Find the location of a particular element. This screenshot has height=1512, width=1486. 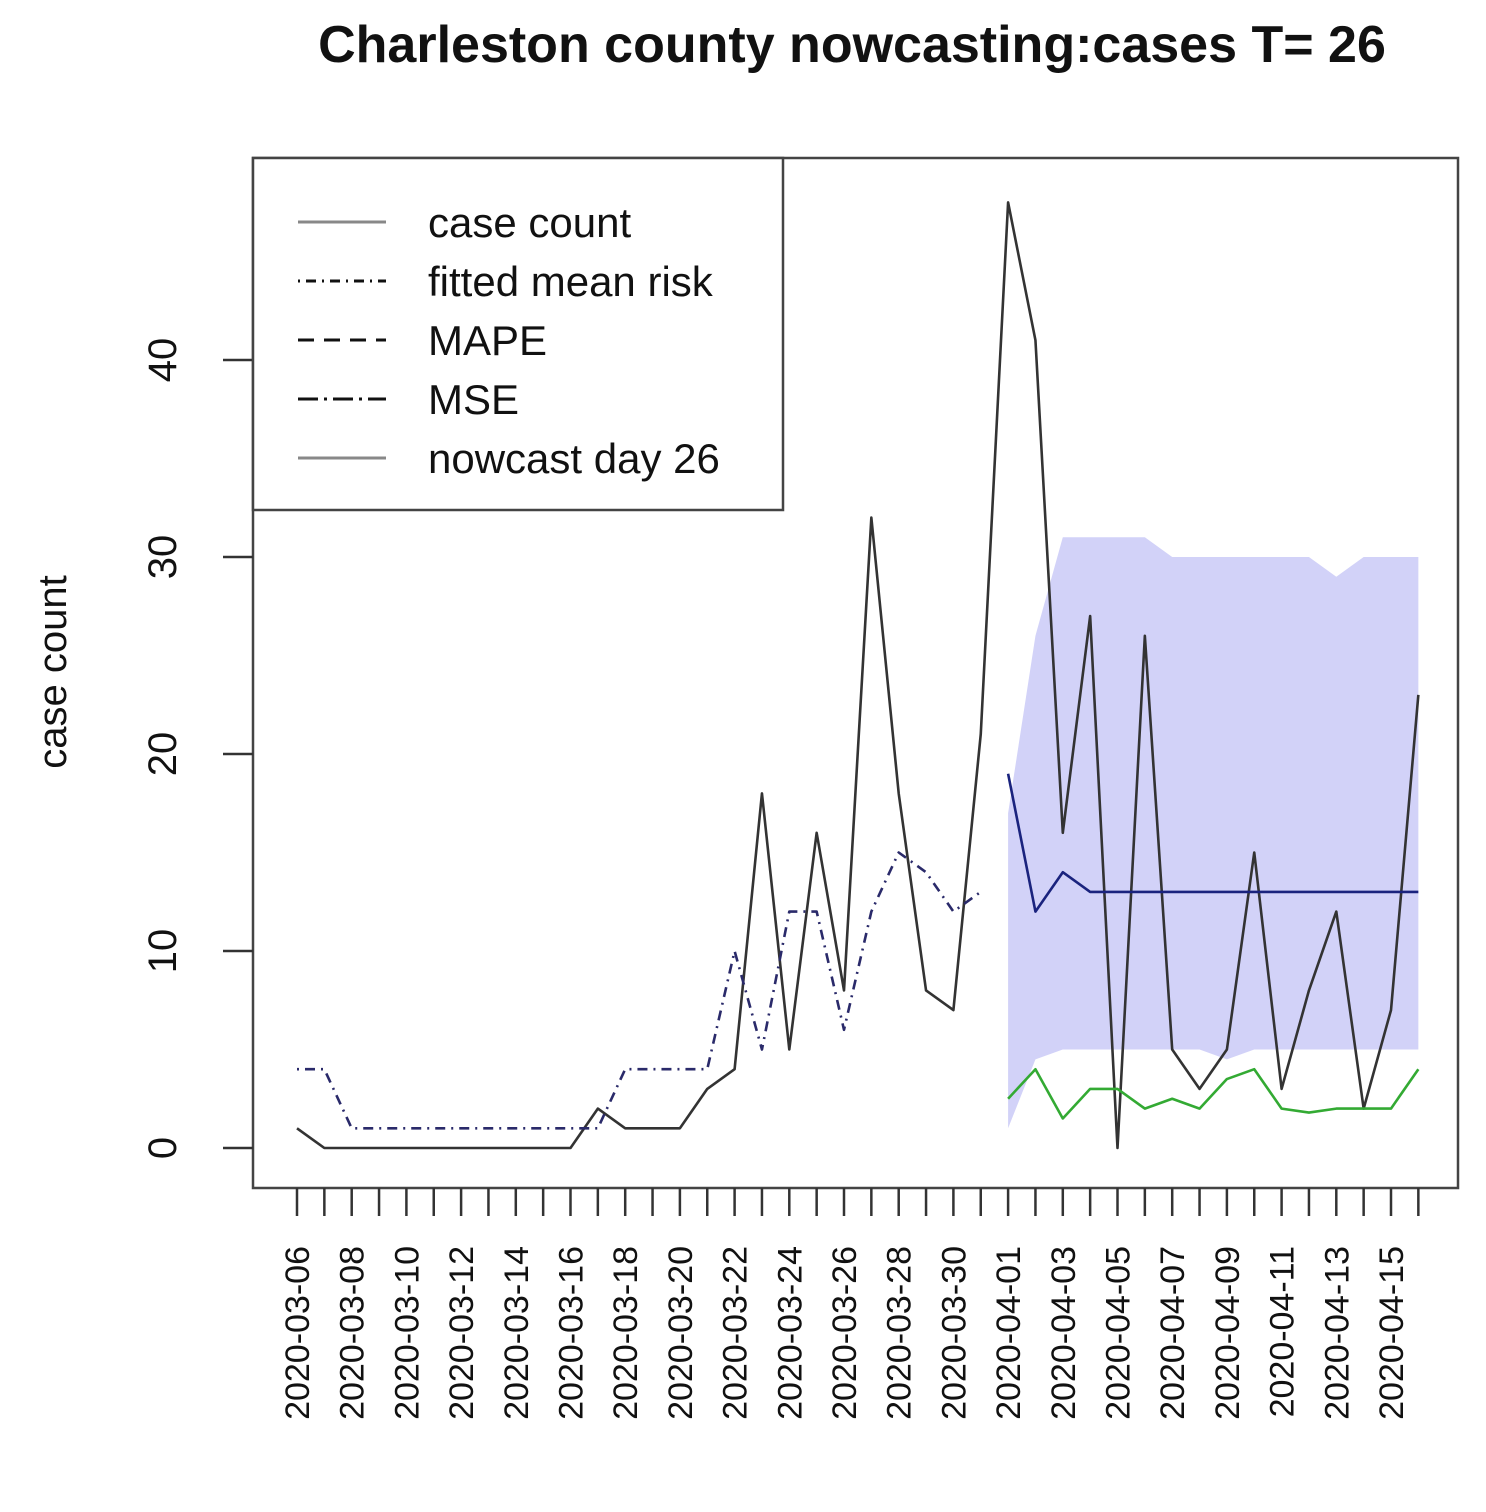

legend-box is located at coordinates (518, 334).